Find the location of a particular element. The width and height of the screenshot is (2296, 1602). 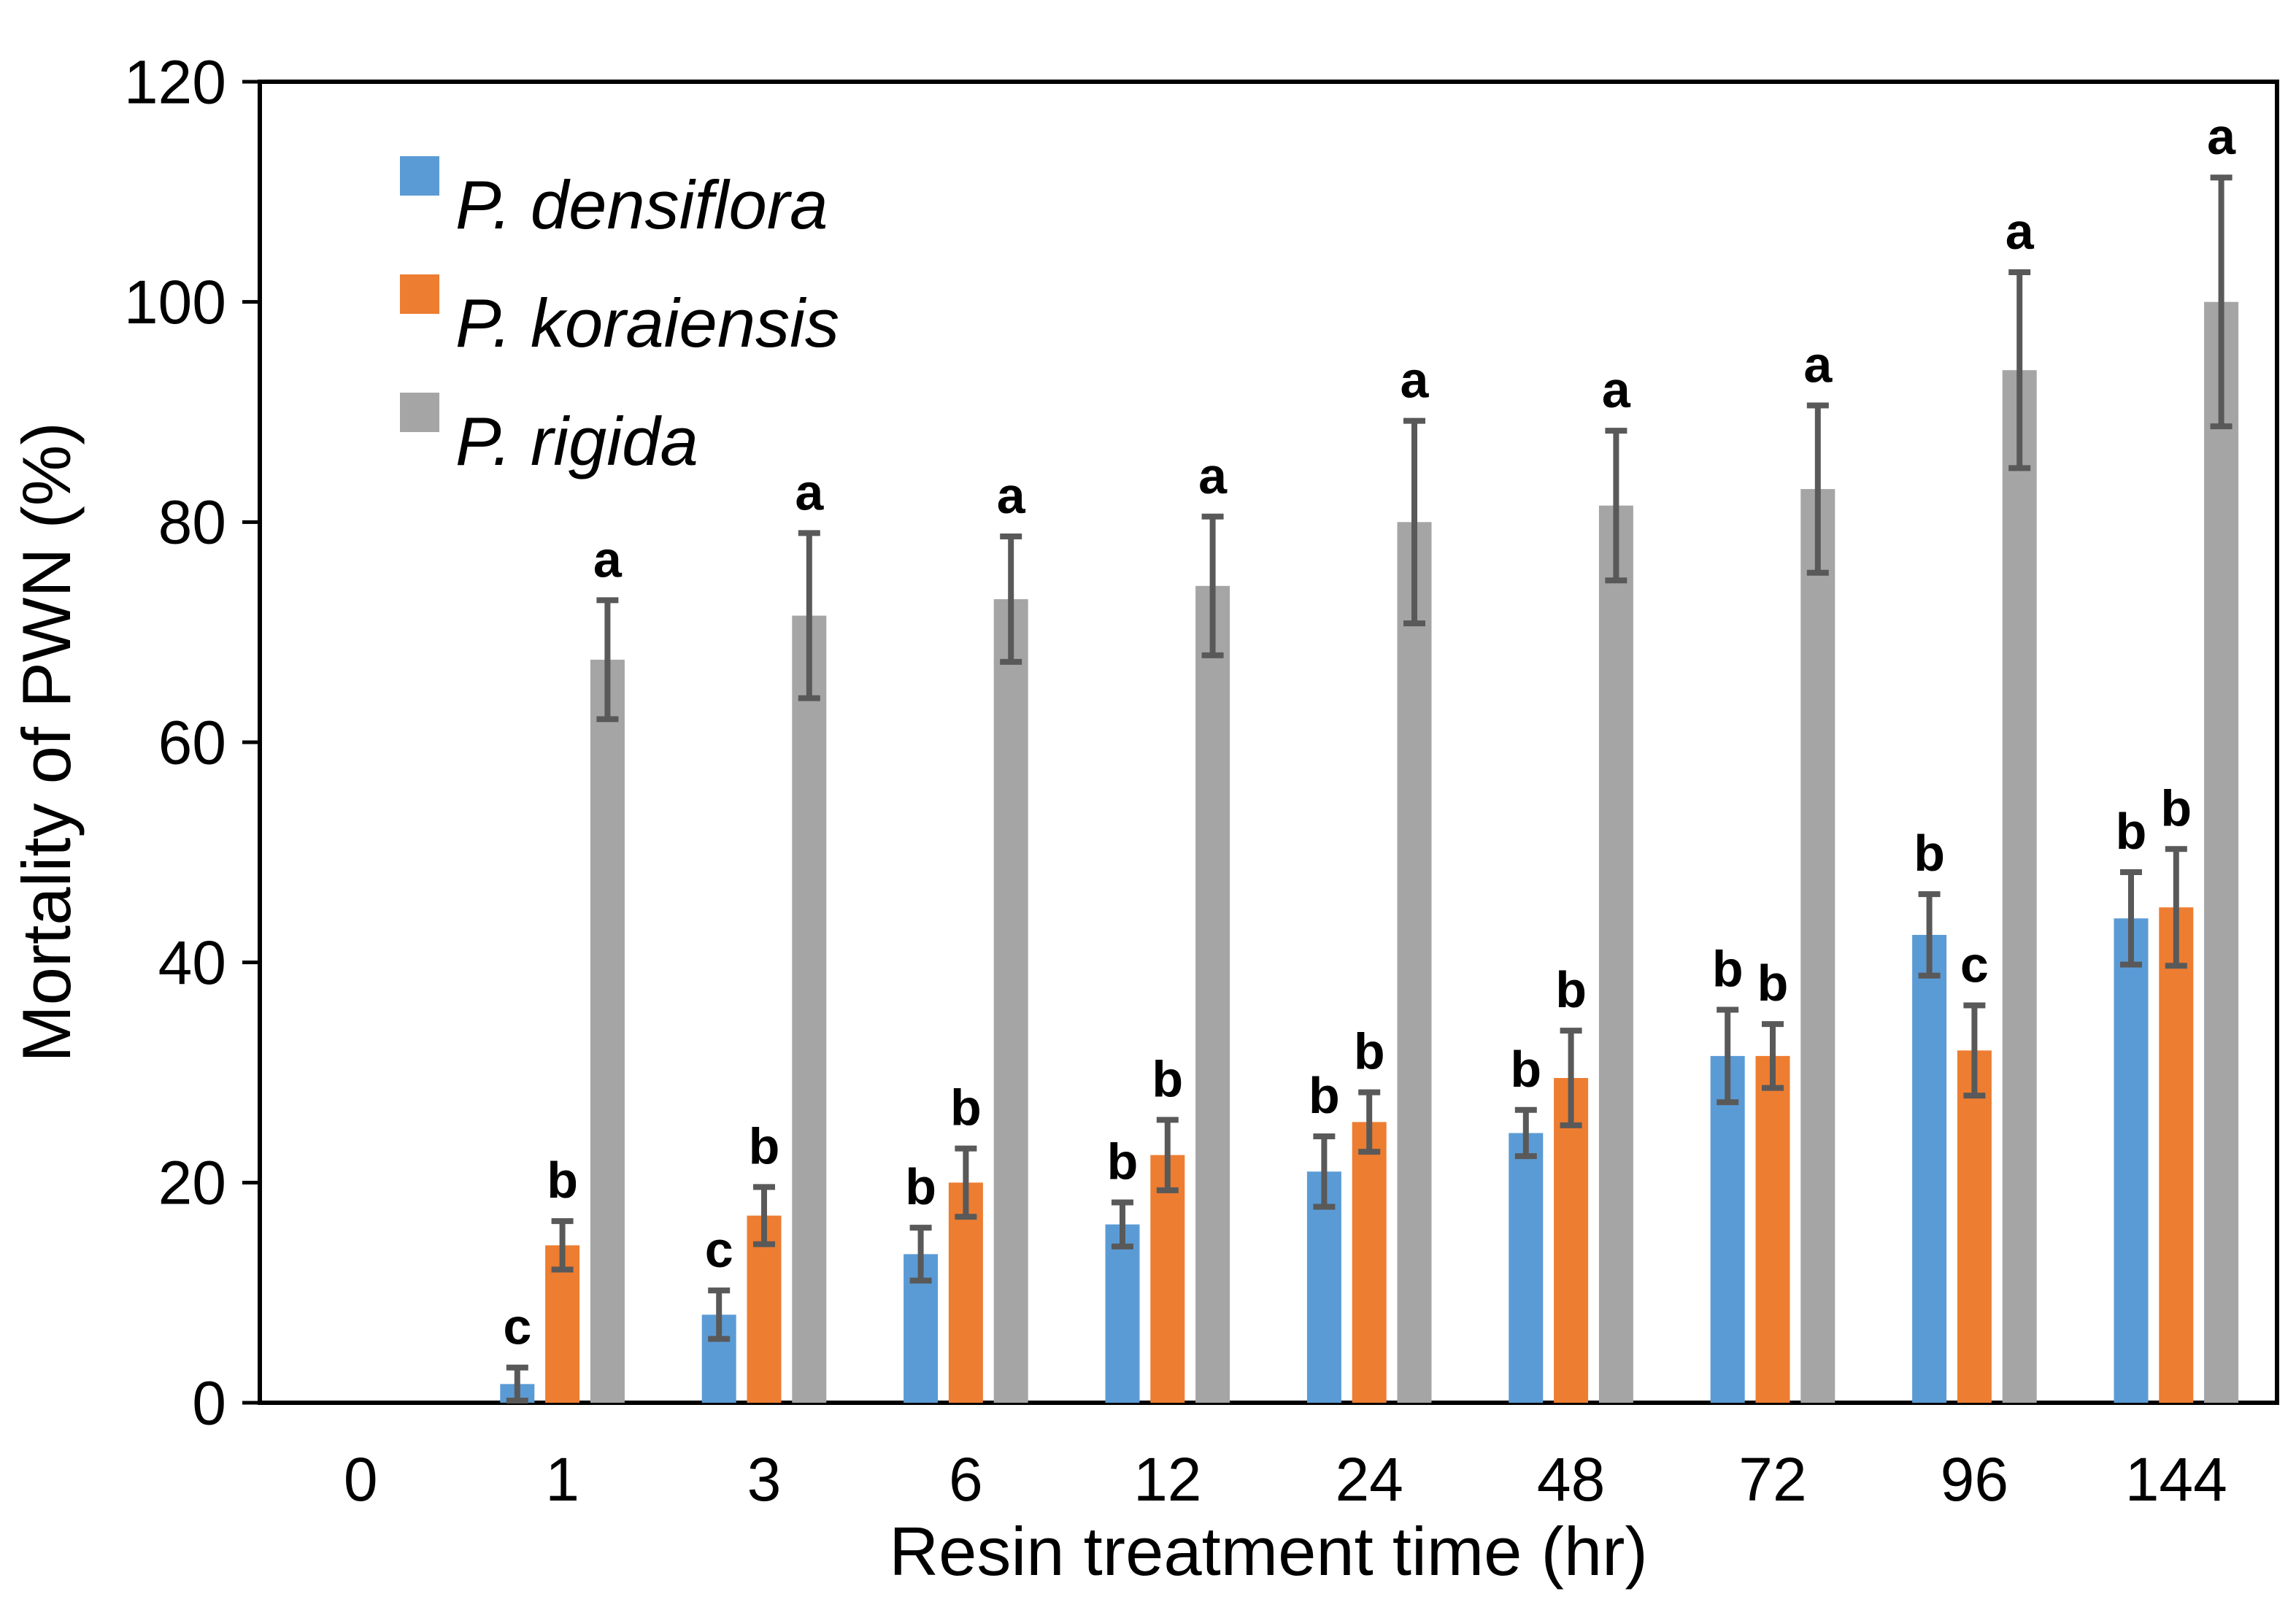

x-tick-label: 12 is located at coordinates (1167, 1479).